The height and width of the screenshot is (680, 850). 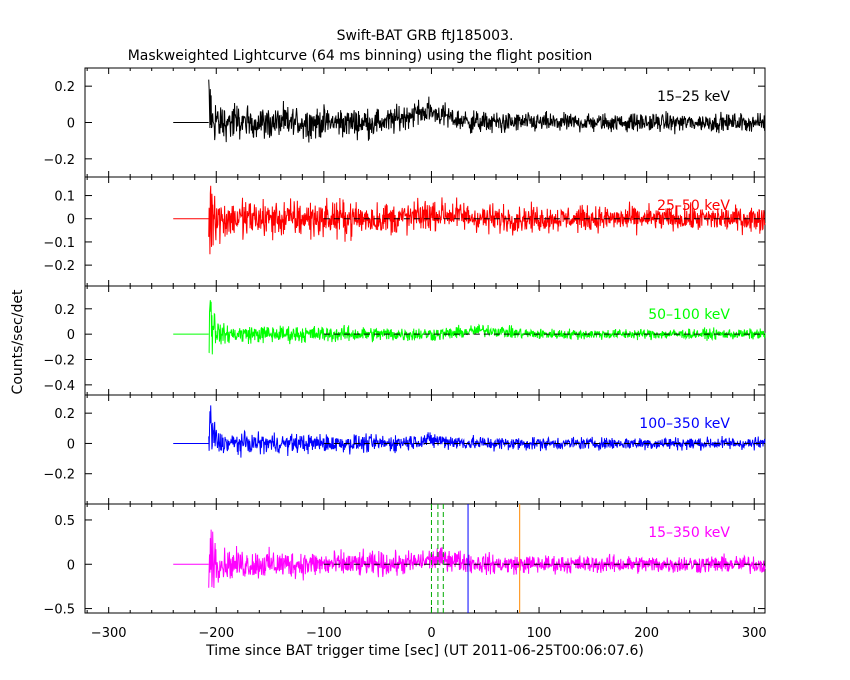 What do you see at coordinates (684, 424) in the screenshot?
I see `band-label: 100–350 keV` at bounding box center [684, 424].